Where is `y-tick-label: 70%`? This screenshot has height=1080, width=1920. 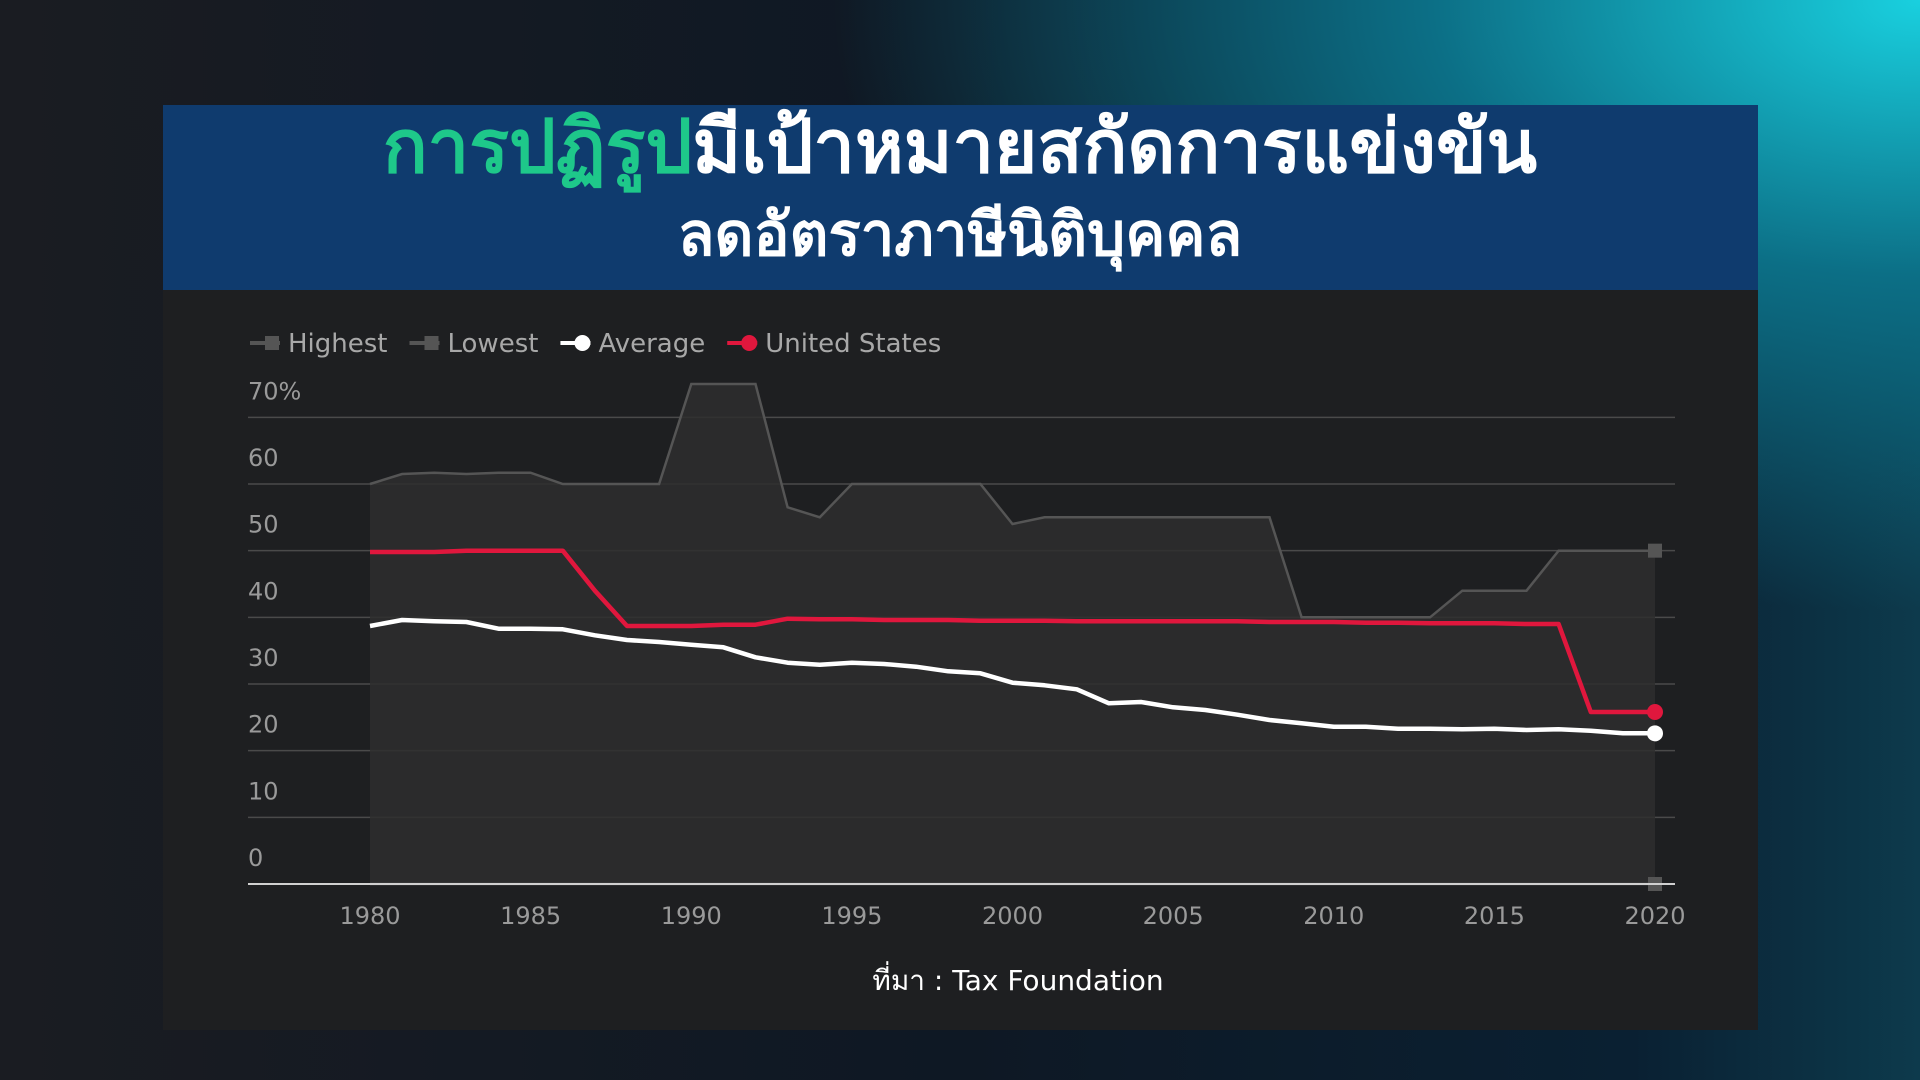
y-tick-label: 70% is located at coordinates (274, 391).